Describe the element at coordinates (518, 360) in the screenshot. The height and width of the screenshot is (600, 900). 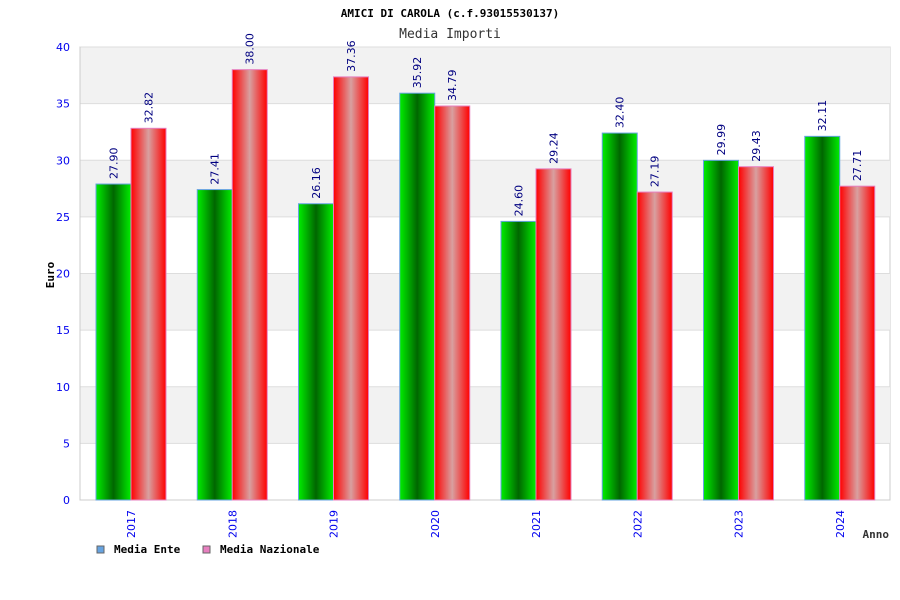
I see `bar-media-ente-2021` at that location.